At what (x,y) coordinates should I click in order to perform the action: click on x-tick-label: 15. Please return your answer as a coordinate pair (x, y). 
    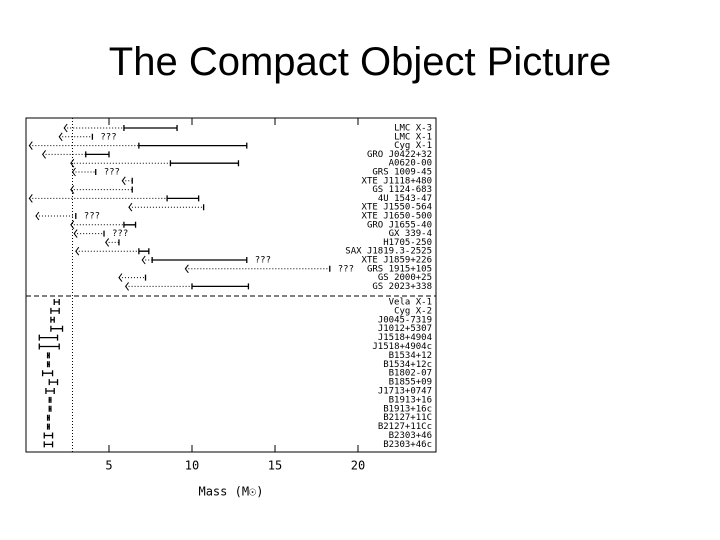
    Looking at the image, I should click on (275, 466).